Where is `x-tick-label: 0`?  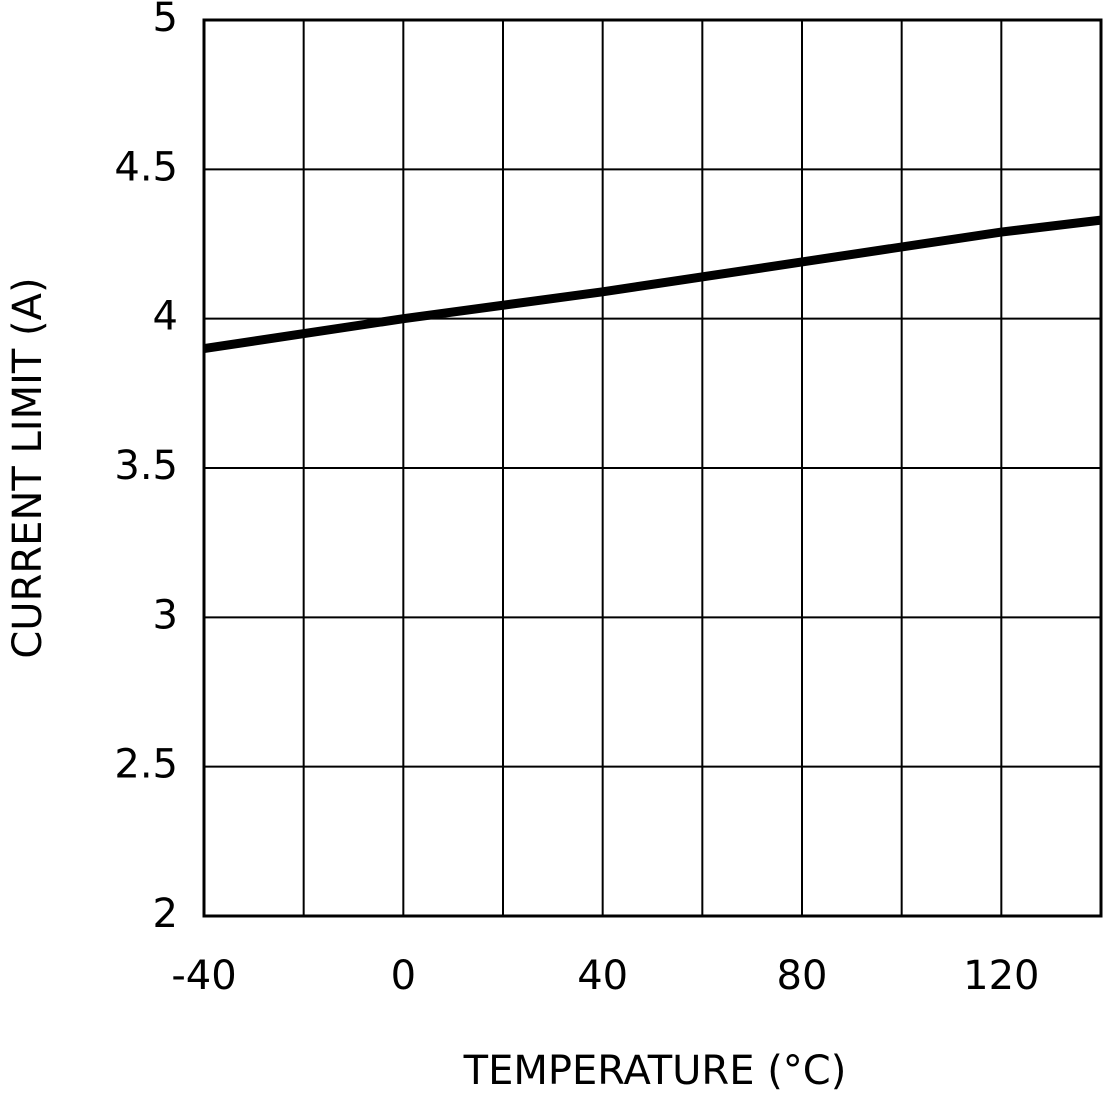
x-tick-label: 0 is located at coordinates (403, 976).